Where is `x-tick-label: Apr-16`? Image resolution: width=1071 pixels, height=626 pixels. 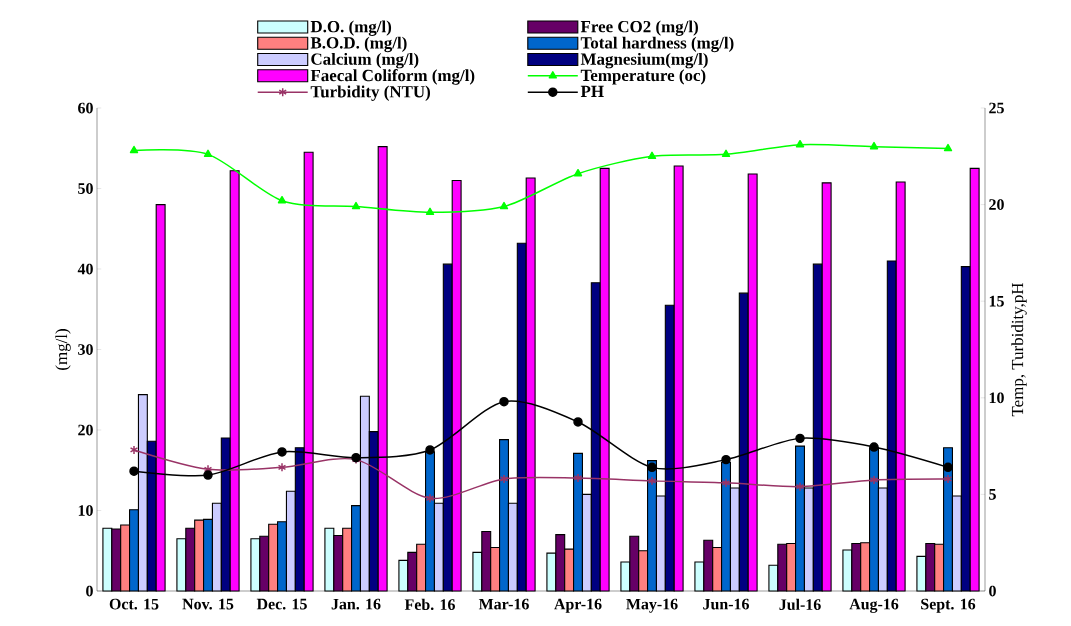
x-tick-label: Apr-16 is located at coordinates (578, 605).